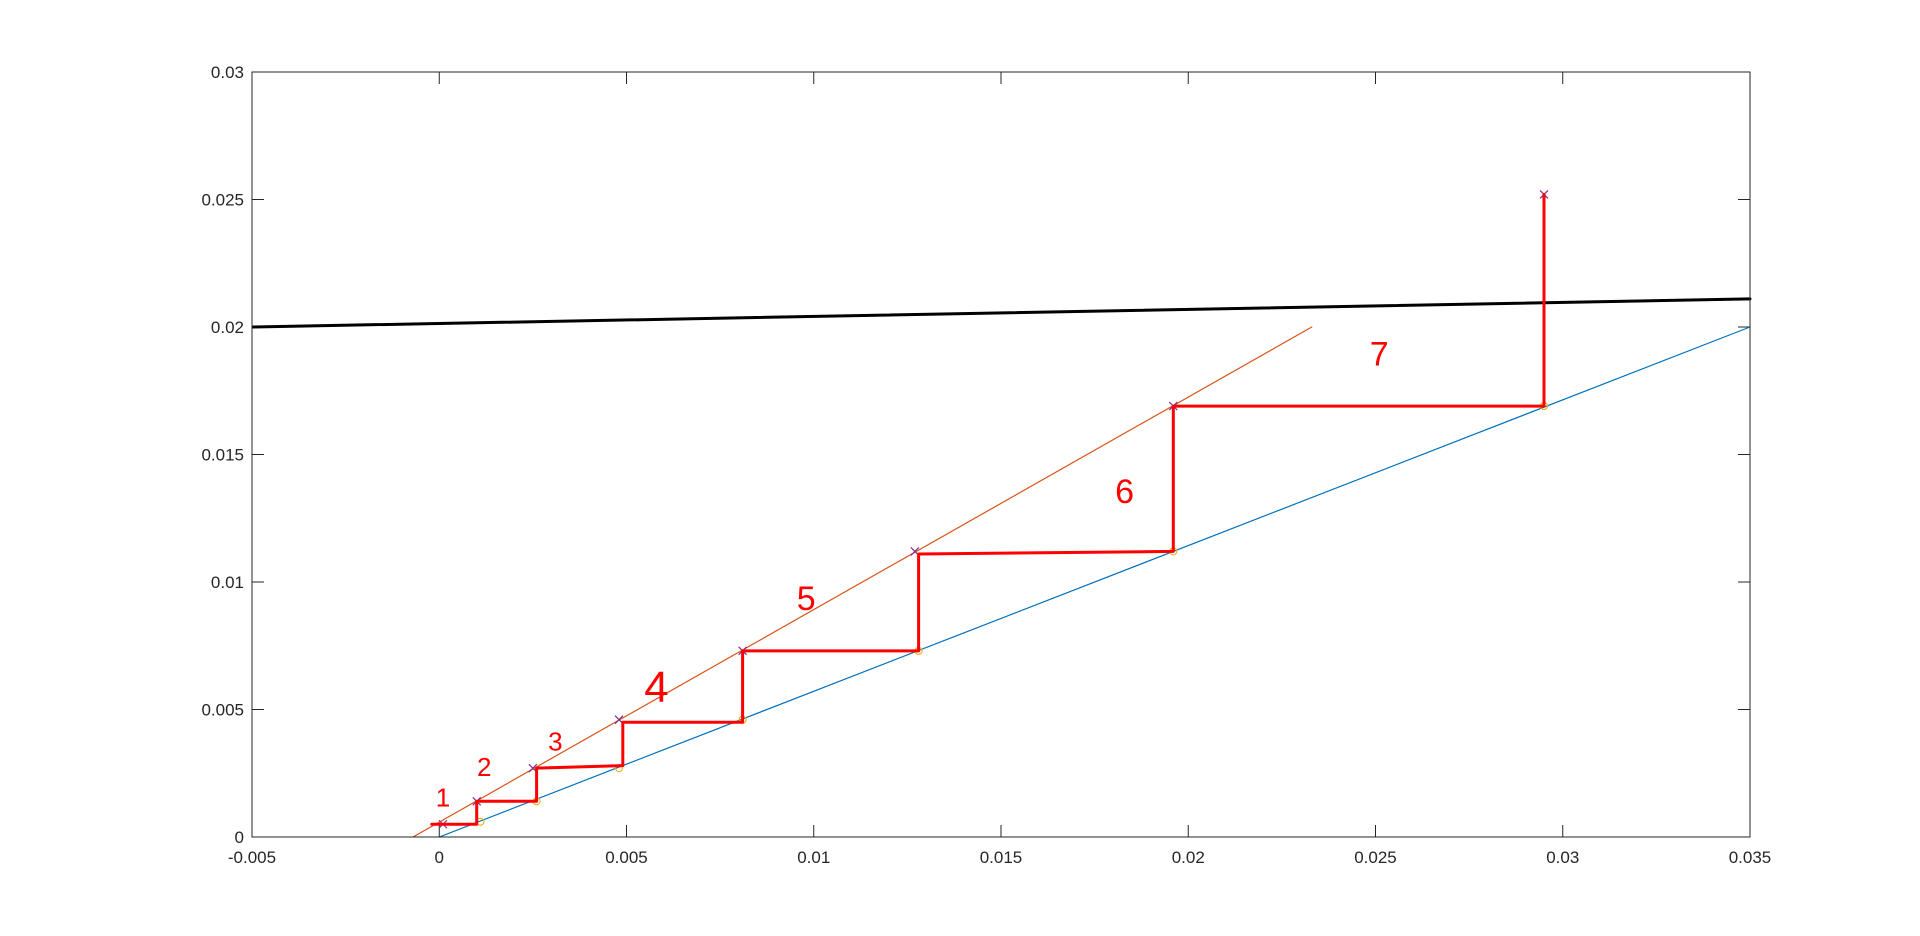 The width and height of the screenshot is (1920, 936). Describe the element at coordinates (656, 687) in the screenshot. I see `annotation-label: 4` at that location.